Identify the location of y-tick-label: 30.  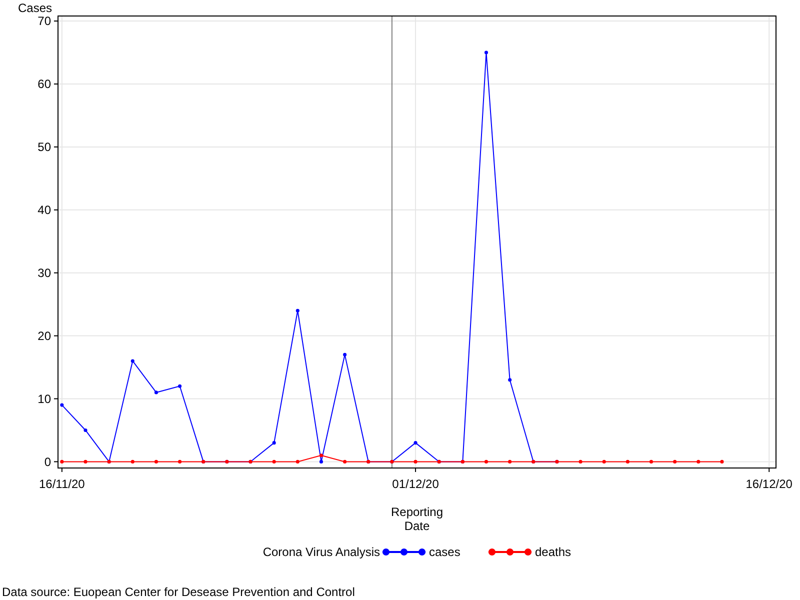
(45, 273).